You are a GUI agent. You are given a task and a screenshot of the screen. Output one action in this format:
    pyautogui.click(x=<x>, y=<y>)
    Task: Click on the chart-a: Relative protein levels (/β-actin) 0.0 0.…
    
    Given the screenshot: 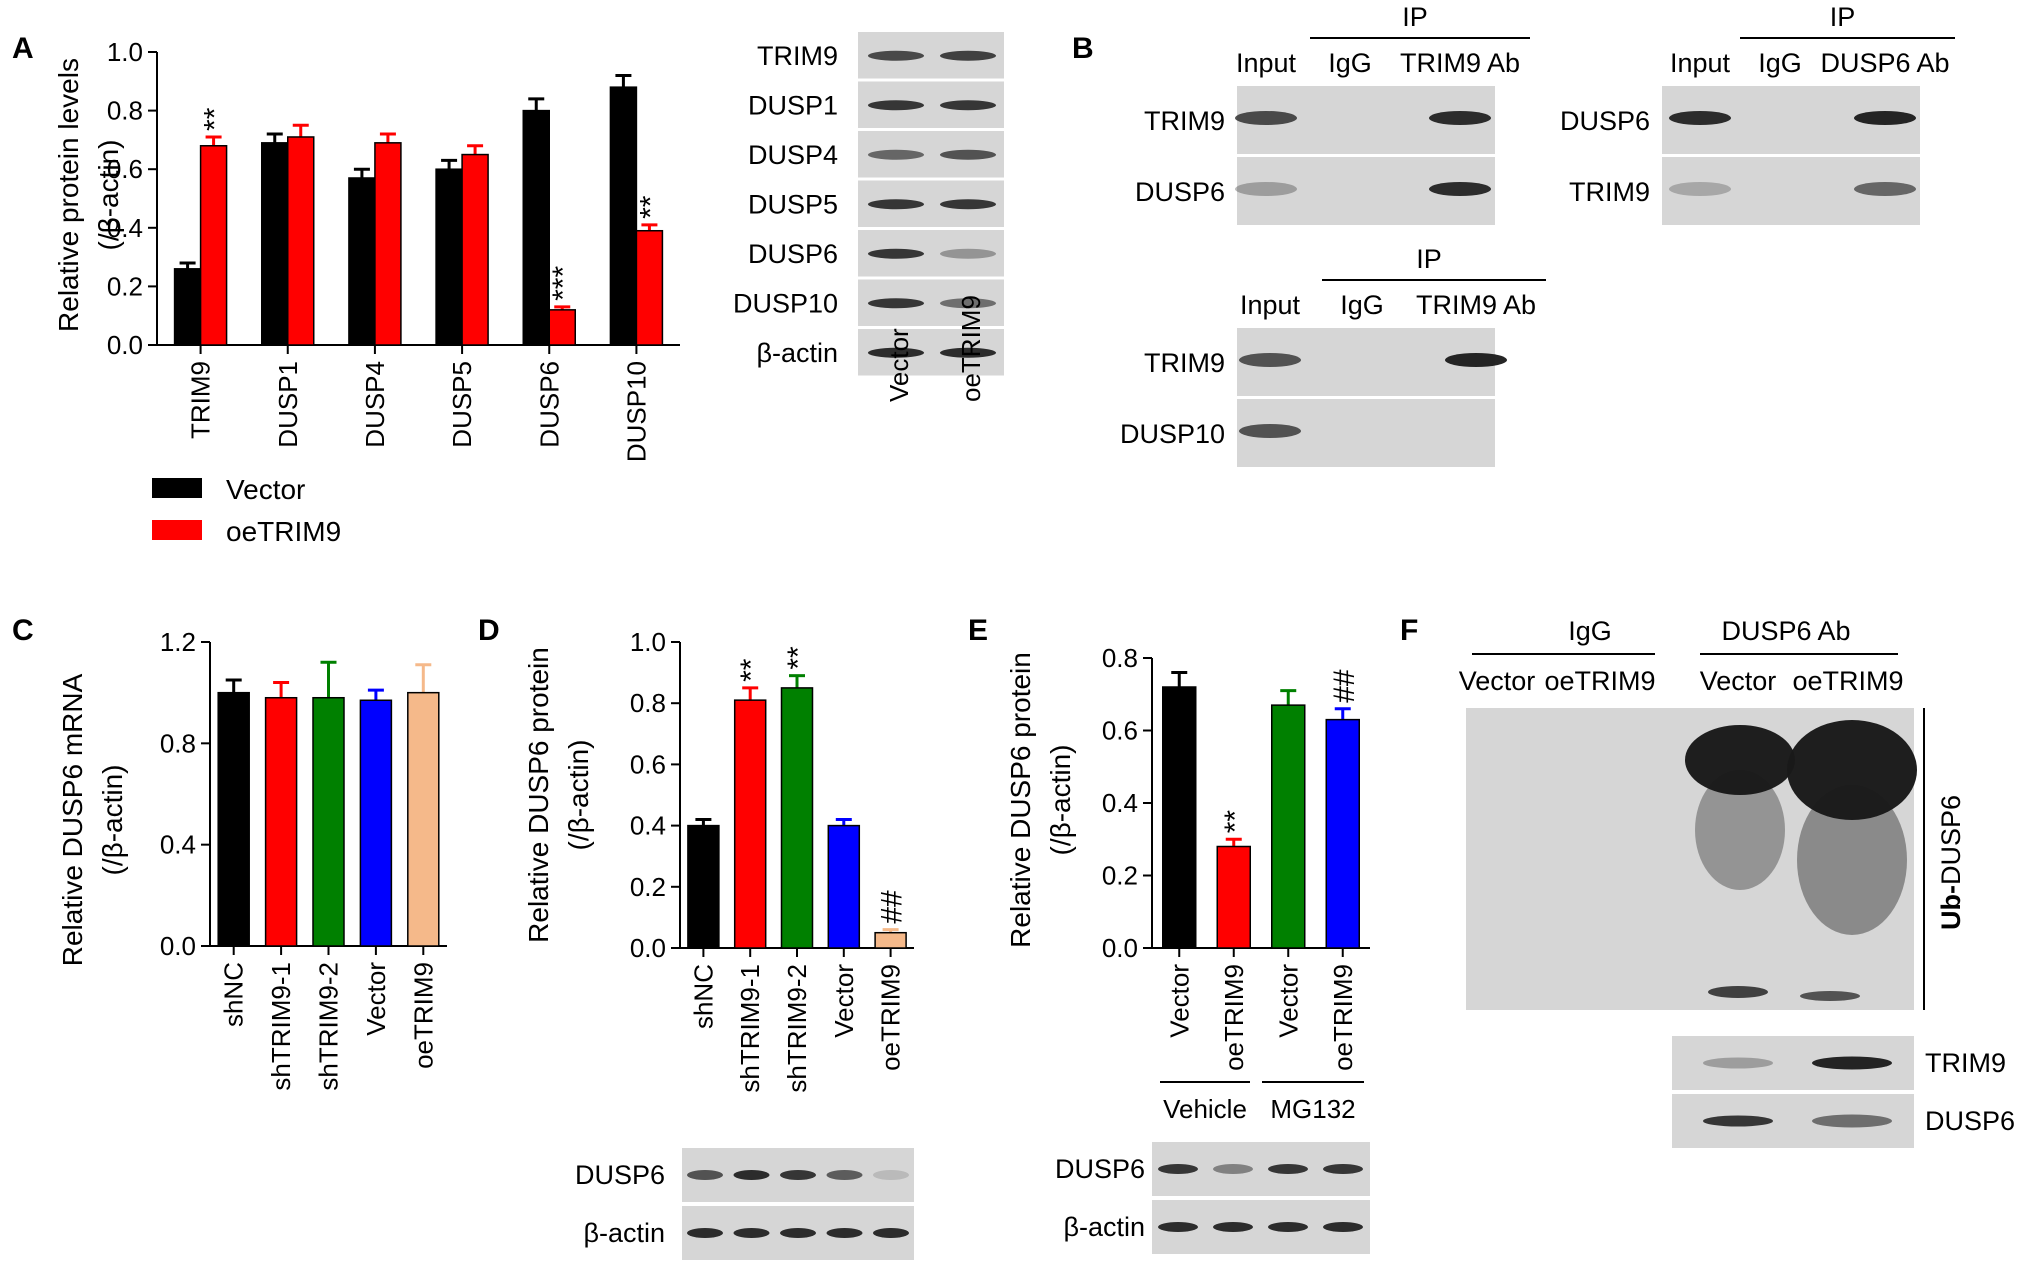 What is the action you would take?
    pyautogui.click(x=366, y=292)
    